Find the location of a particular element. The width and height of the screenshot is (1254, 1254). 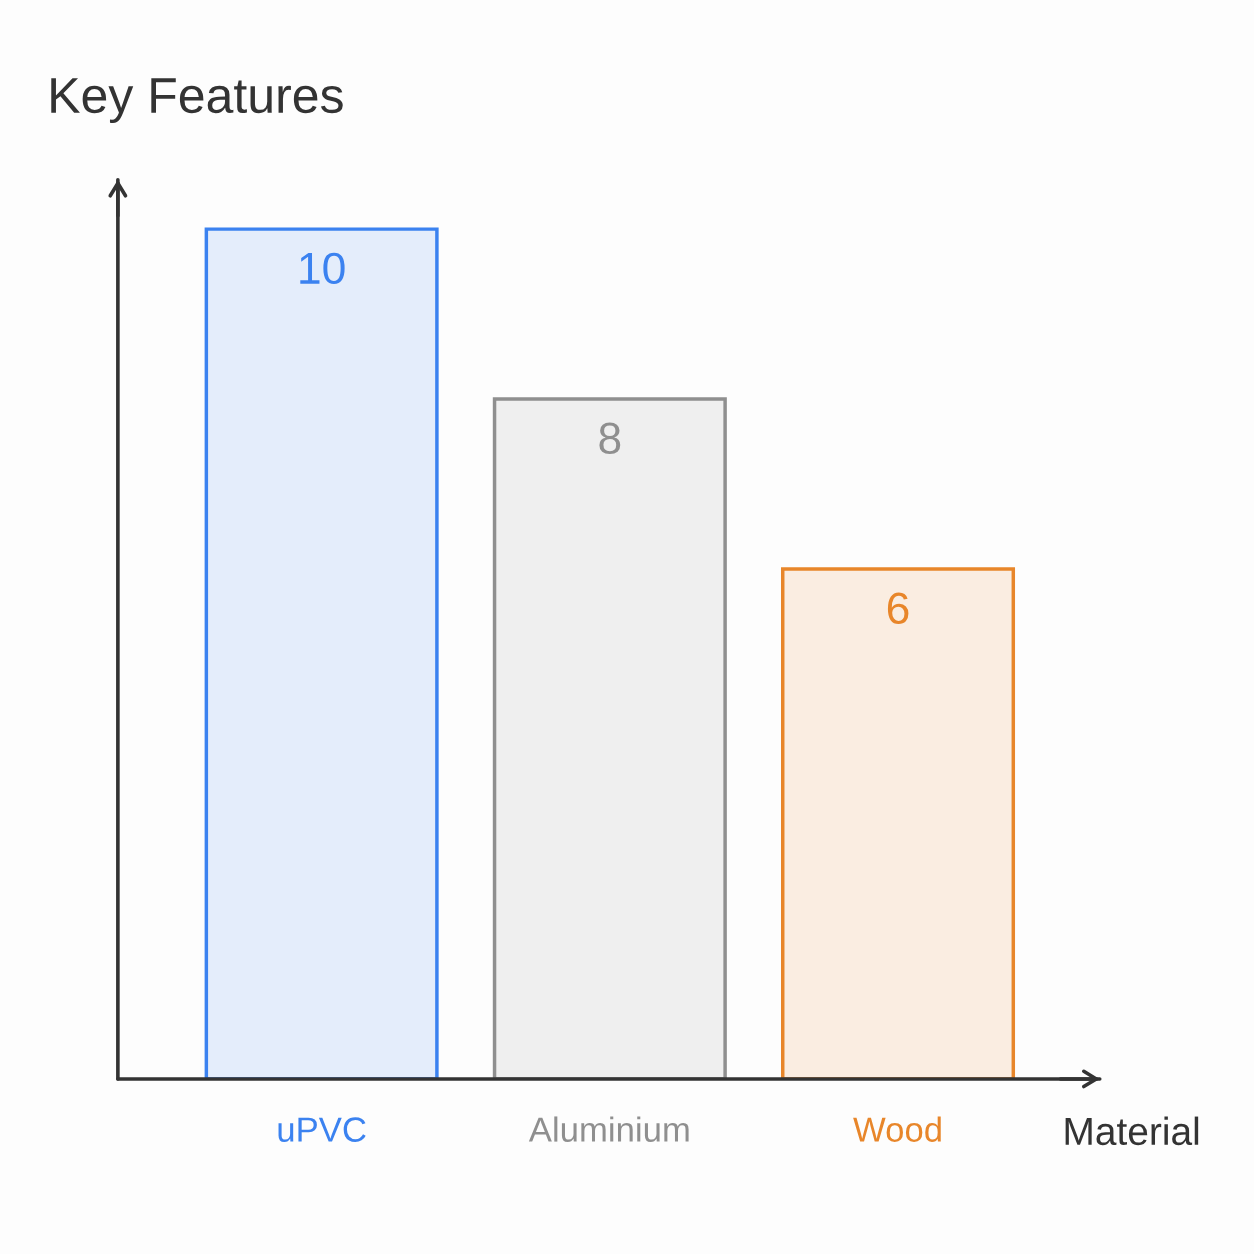

x-tick-label: Wood is located at coordinates (897, 1129).